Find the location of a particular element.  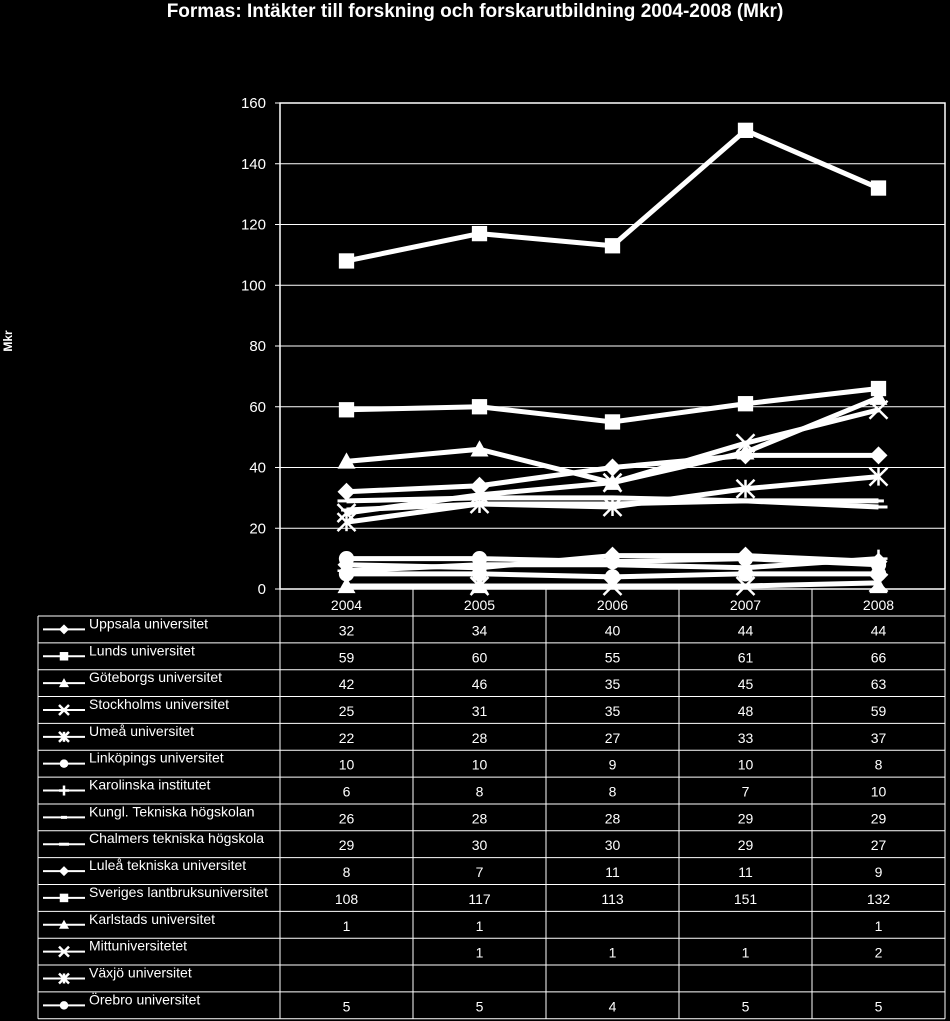

y-tick-label: 140 is located at coordinates (253, 164).